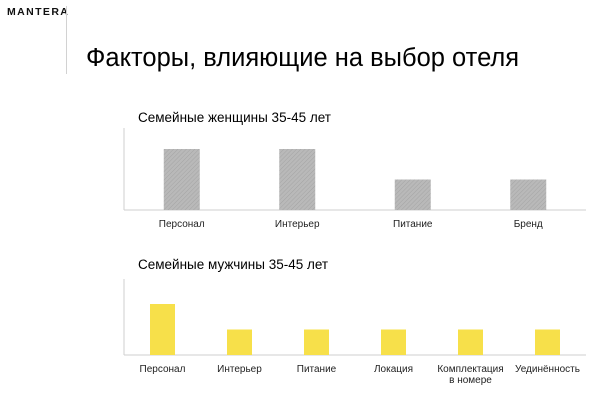 The height and width of the screenshot is (401, 600). What do you see at coordinates (38, 12) in the screenshot?
I see `brand-logo: MANTERA` at bounding box center [38, 12].